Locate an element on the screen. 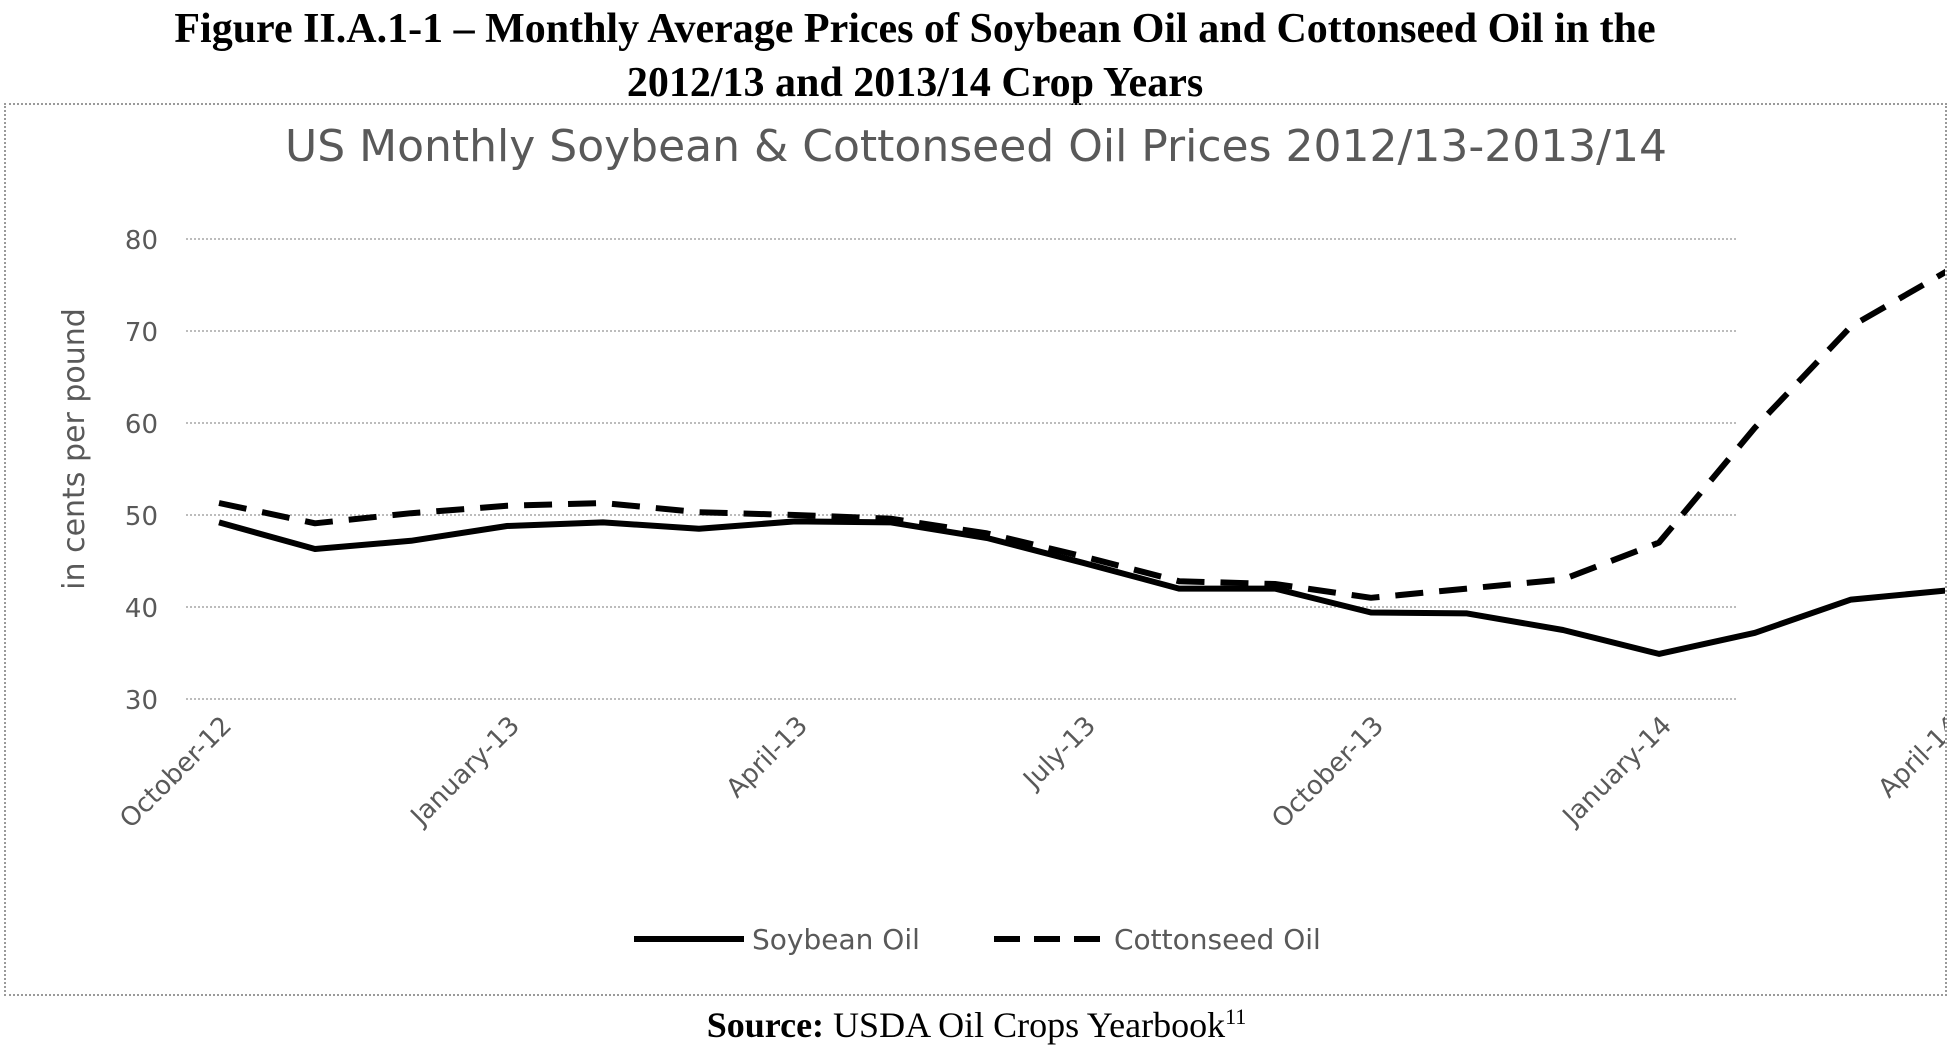  y-tick-label: 80 is located at coordinates (141, 241).